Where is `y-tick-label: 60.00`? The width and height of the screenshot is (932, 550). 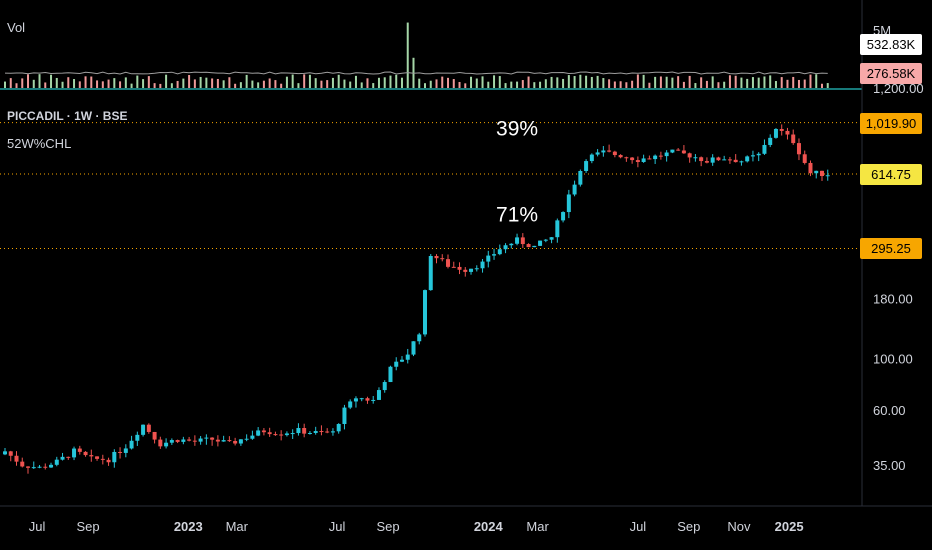 y-tick-label: 60.00 is located at coordinates (889, 410).